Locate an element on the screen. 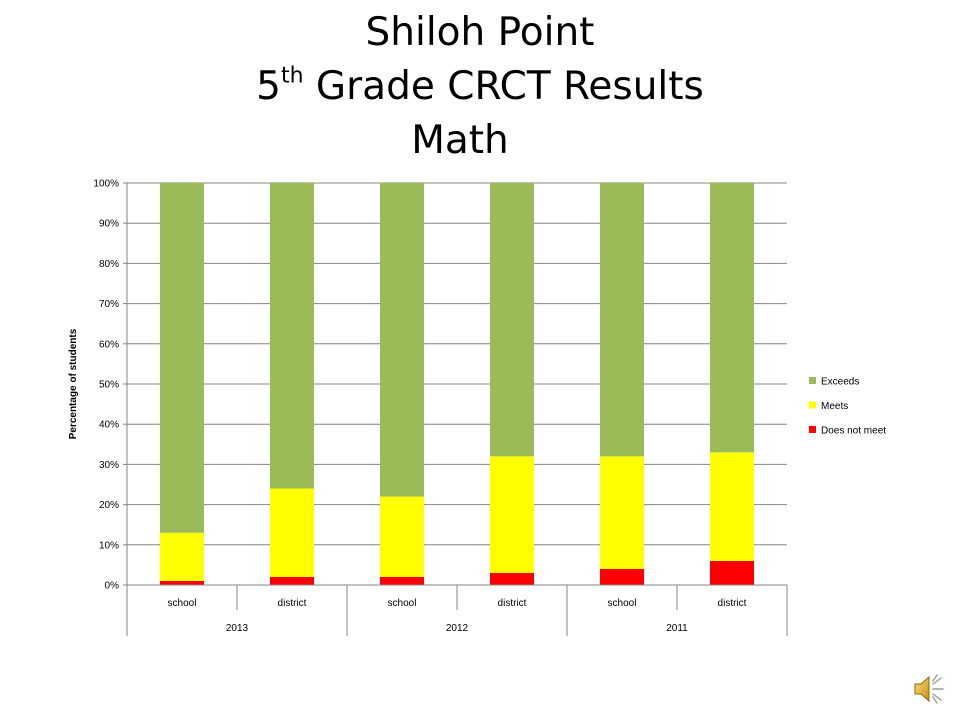  title-line-2: 5th Grade CRCT Results is located at coordinates (480, 87).